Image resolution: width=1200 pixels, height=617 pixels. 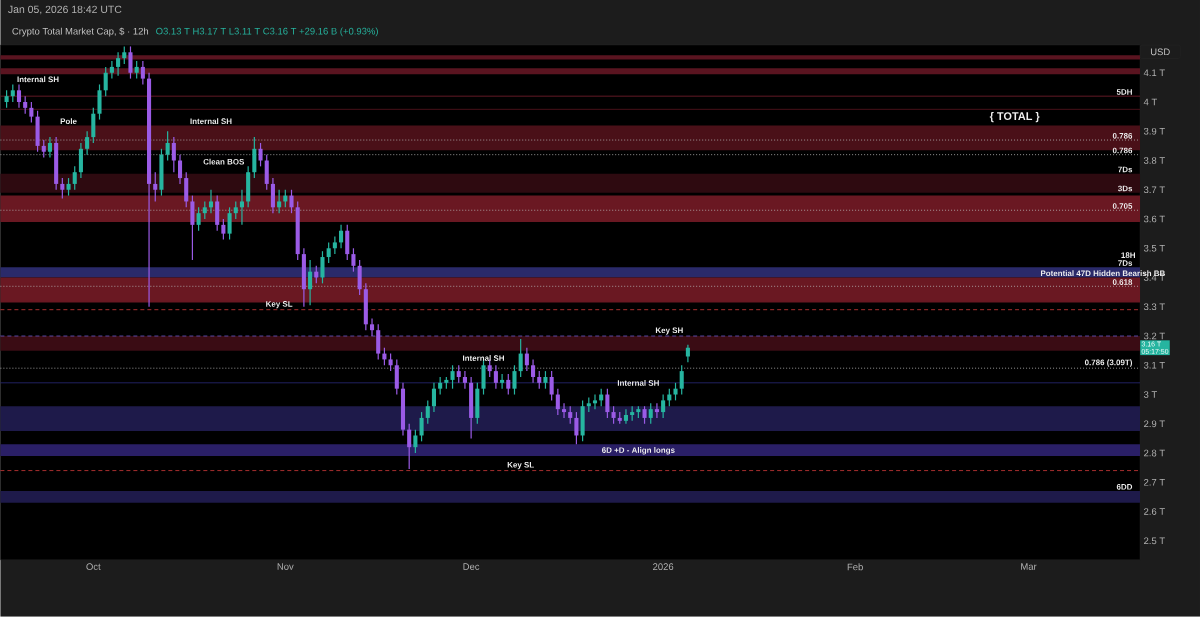 I want to click on y-tick-label: 3.7 T, so click(x=1154, y=190).